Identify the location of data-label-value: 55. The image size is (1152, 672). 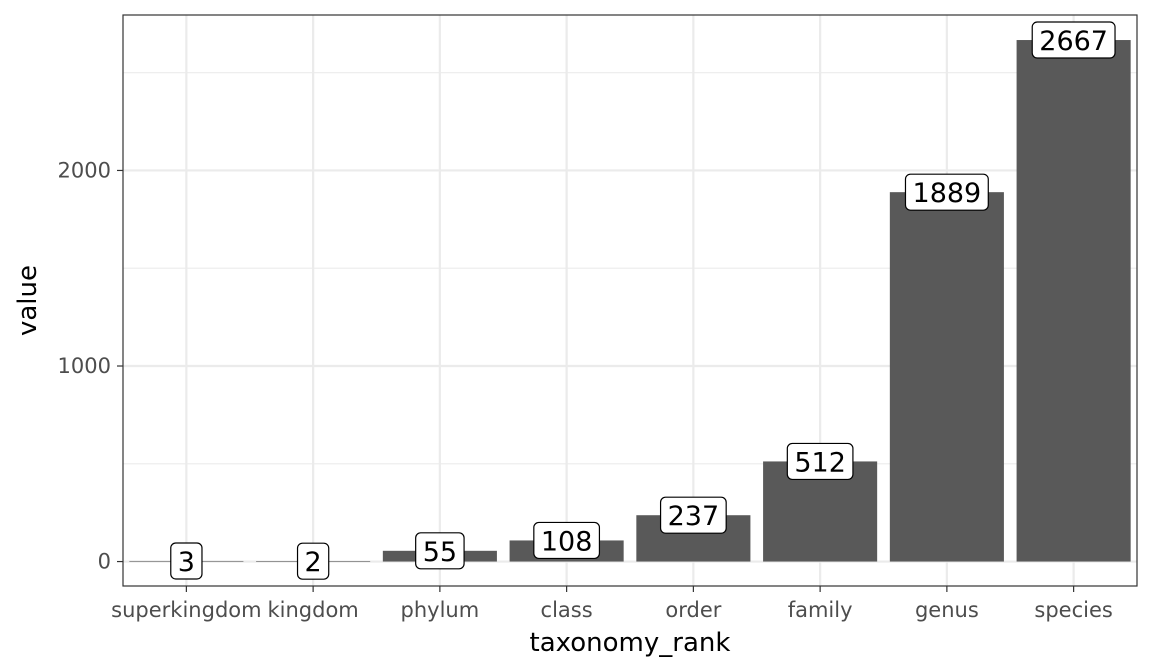
(440, 552).